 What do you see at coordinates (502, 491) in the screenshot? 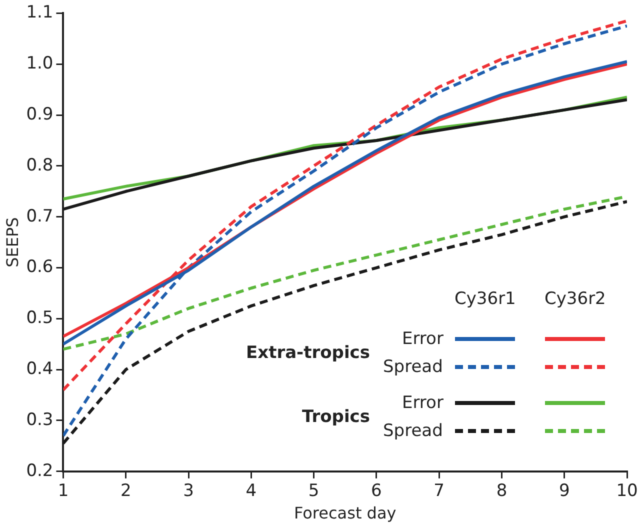
I see `x-tick-label: 8` at bounding box center [502, 491].